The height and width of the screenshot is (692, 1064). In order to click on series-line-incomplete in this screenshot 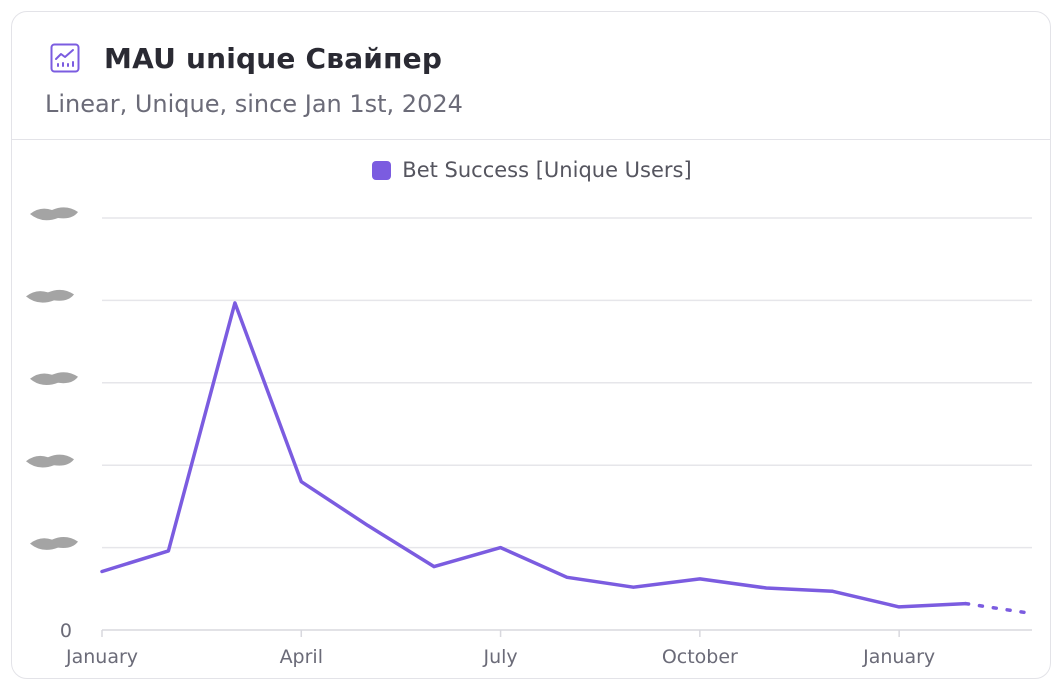, I will do `click(998, 608)`.